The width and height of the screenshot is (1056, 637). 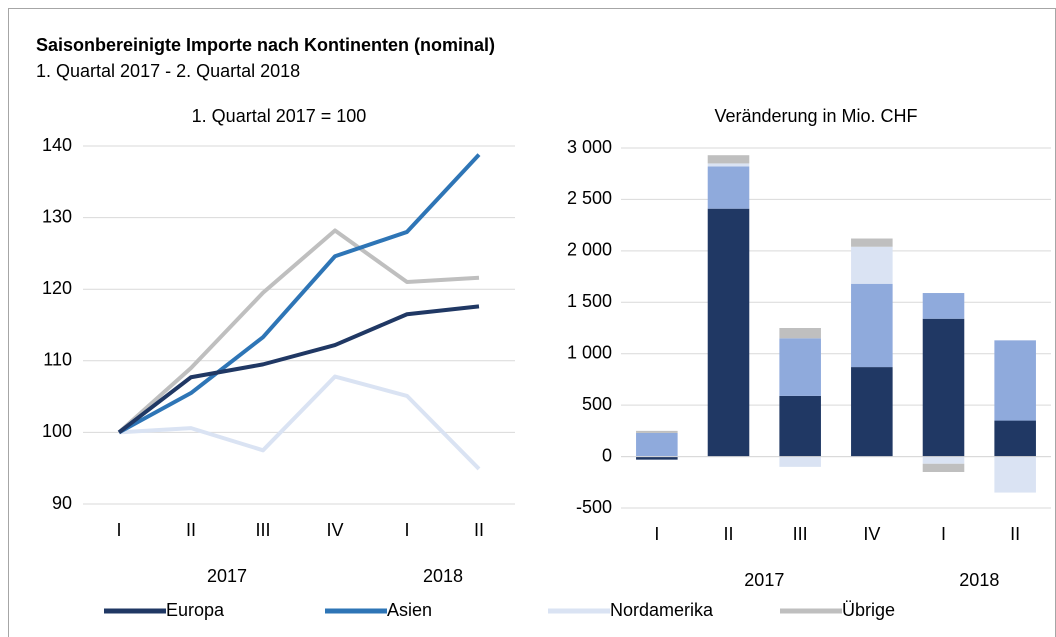 What do you see at coordinates (589, 147) in the screenshot?
I see `y-tick-label: 3 000` at bounding box center [589, 147].